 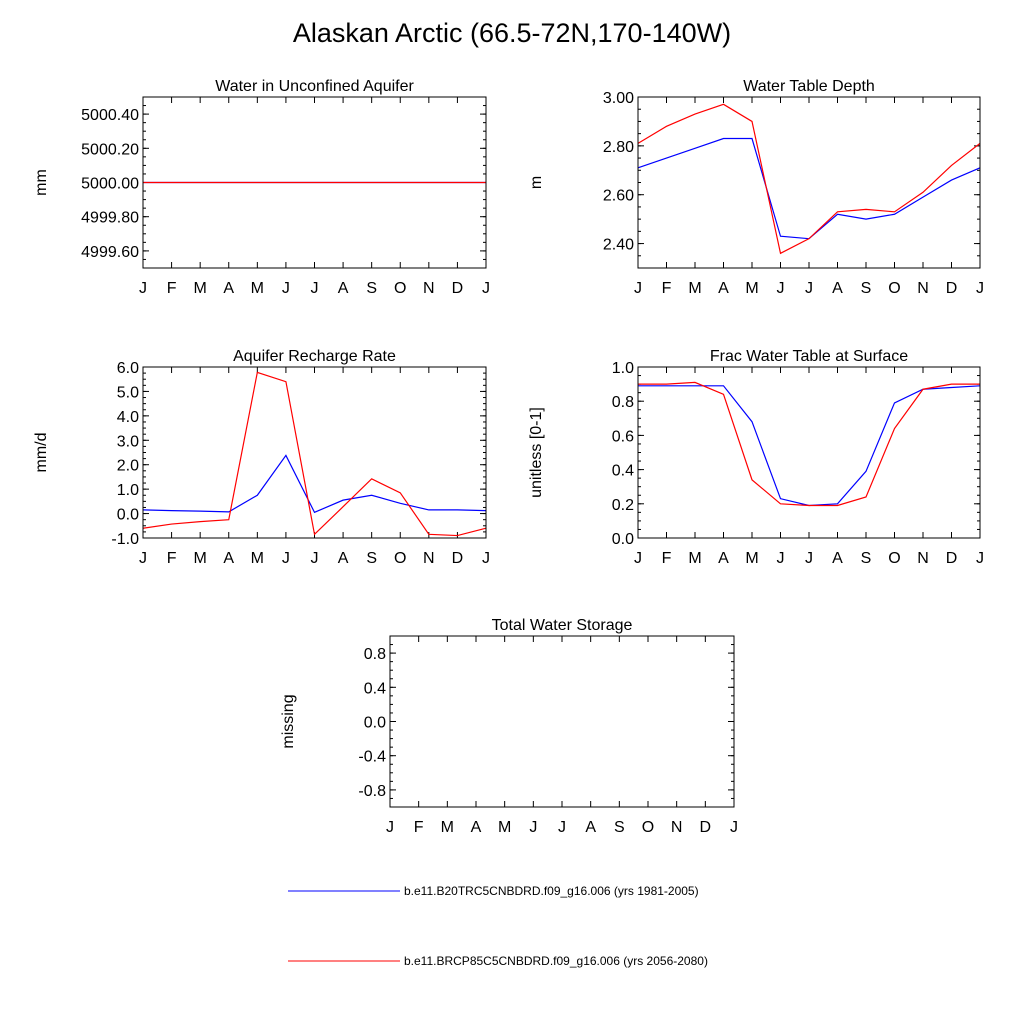 What do you see at coordinates (536, 182) in the screenshot?
I see `y-axis-label: m` at bounding box center [536, 182].